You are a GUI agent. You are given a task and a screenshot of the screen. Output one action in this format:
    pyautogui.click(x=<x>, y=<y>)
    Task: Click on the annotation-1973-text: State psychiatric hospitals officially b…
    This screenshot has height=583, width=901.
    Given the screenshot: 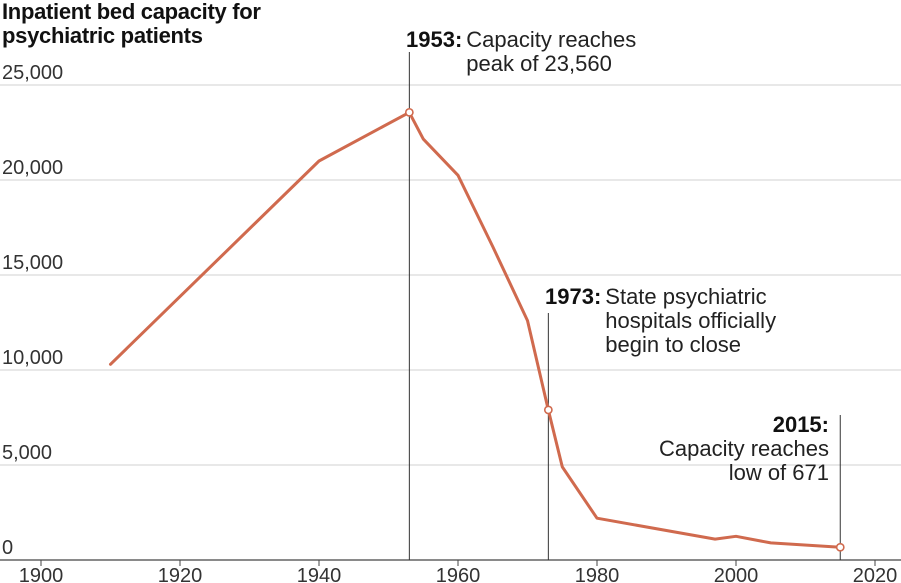 What is the action you would take?
    pyautogui.click(x=691, y=320)
    